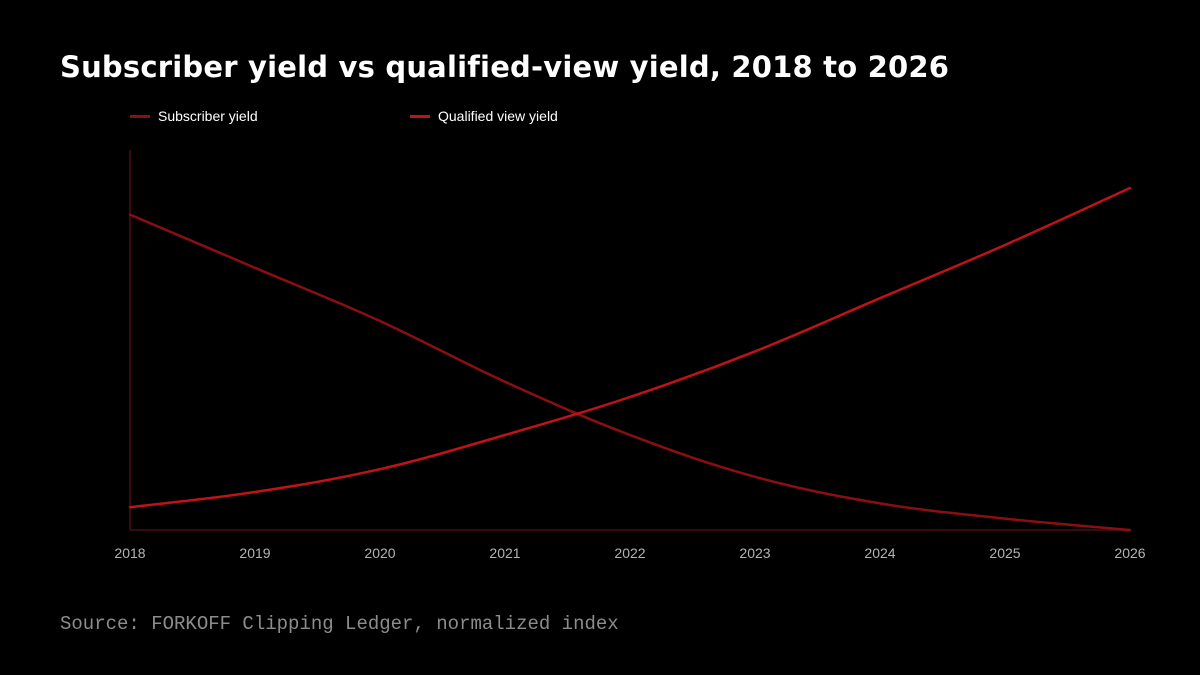  What do you see at coordinates (754, 553) in the screenshot?
I see `x-tick-label: 2023` at bounding box center [754, 553].